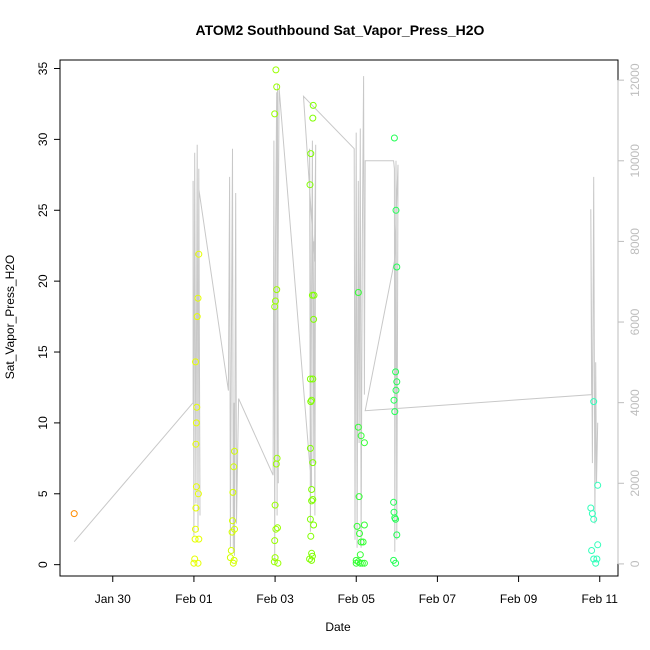 The image size is (650, 650). What do you see at coordinates (338, 627) in the screenshot?
I see `x-axis-label: Date` at bounding box center [338, 627].